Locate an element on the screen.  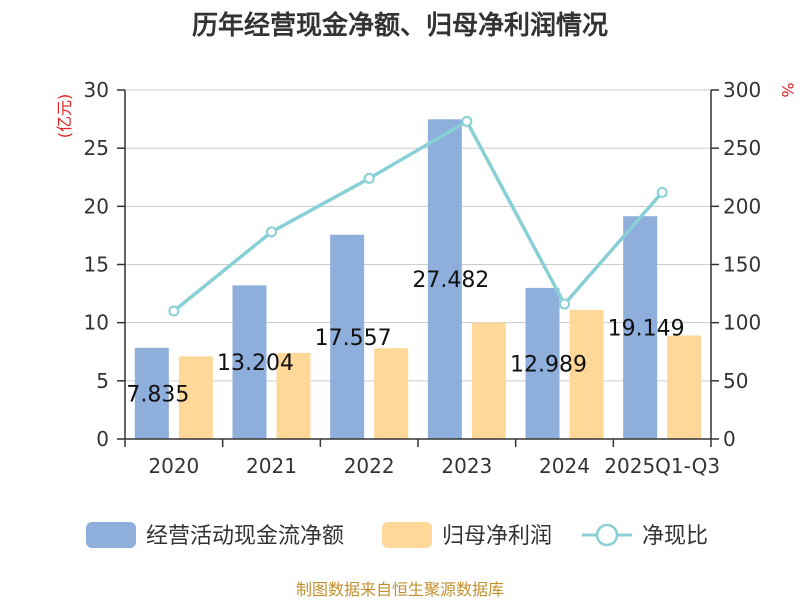
x-axis-tick-label: 2024 is located at coordinates (564, 466).